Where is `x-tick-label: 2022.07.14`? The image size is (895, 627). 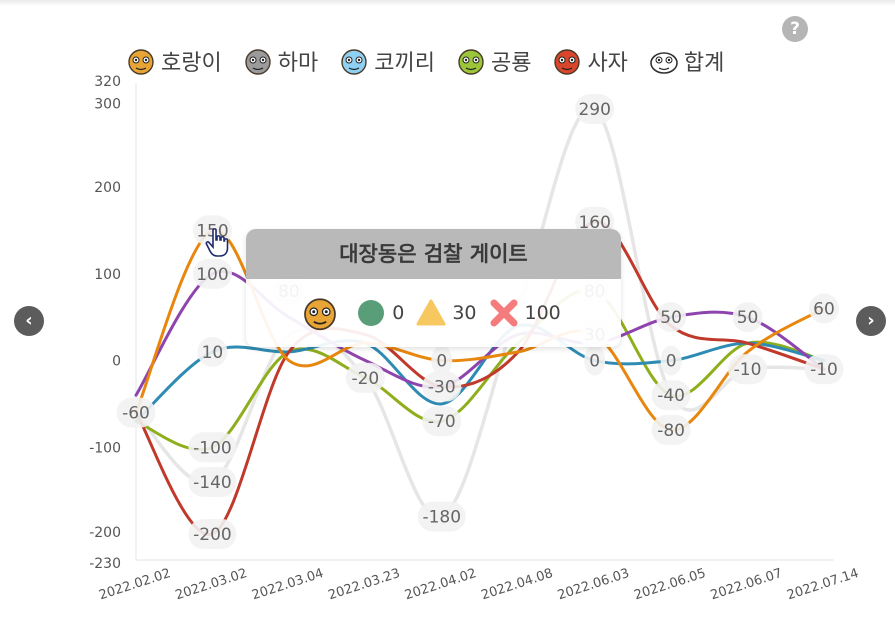 x-tick-label: 2022.07.14 is located at coordinates (822, 584).